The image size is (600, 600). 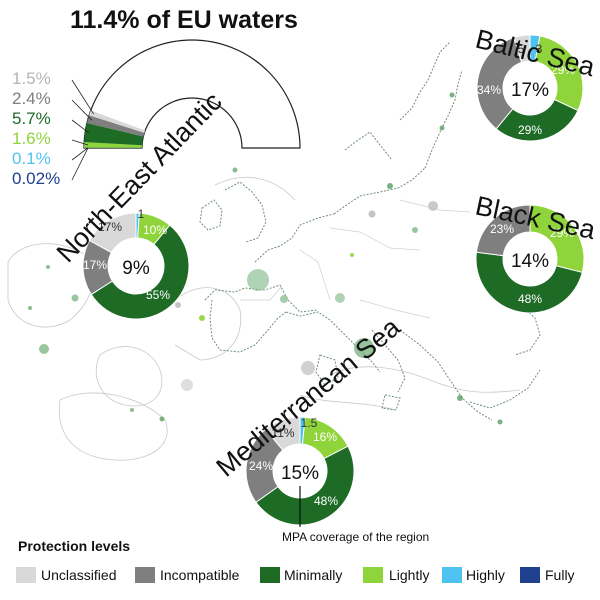 I want to click on black-coverage: 14%, so click(x=530, y=261).